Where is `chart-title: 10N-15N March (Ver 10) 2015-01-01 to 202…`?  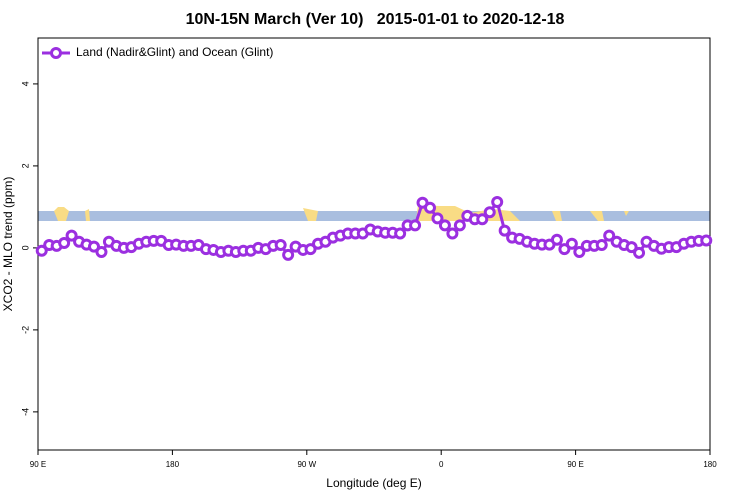 chart-title: 10N-15N March (Ver 10) 2015-01-01 to 202… is located at coordinates (375, 19).